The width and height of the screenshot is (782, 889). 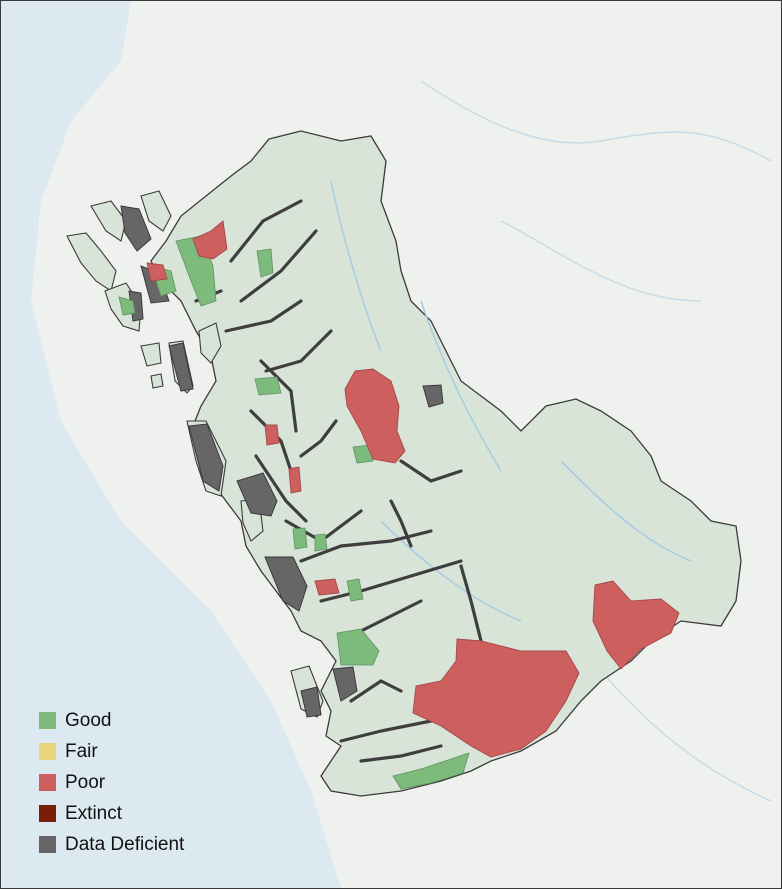 I want to click on legend-item-data-deficient: Data Deficient, so click(x=111, y=844).